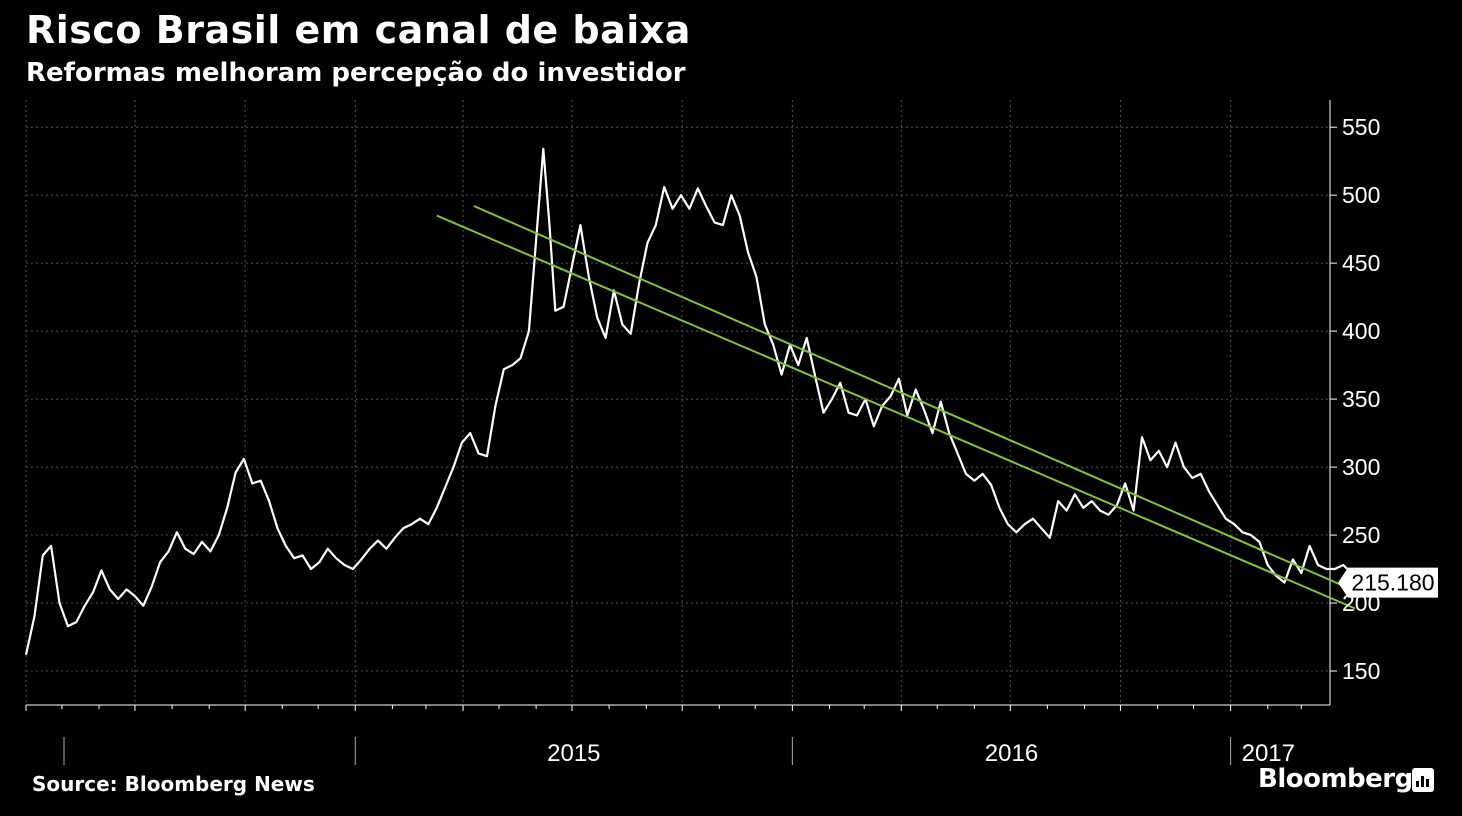 This screenshot has width=1462, height=816. What do you see at coordinates (1335, 779) in the screenshot?
I see `brand-logo: Bloomberg` at bounding box center [1335, 779].